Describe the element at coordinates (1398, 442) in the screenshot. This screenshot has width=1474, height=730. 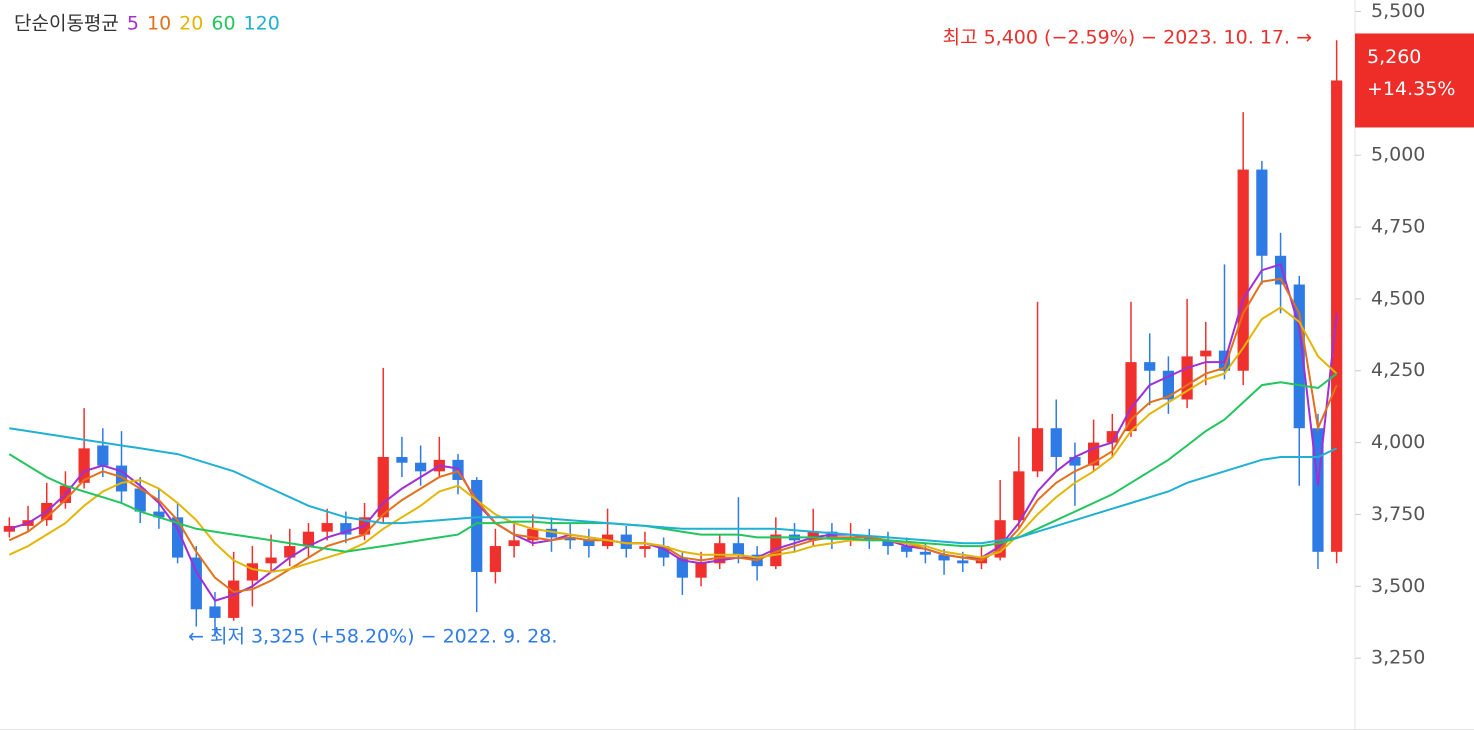
I see `y-tick-label: 4,000` at that location.